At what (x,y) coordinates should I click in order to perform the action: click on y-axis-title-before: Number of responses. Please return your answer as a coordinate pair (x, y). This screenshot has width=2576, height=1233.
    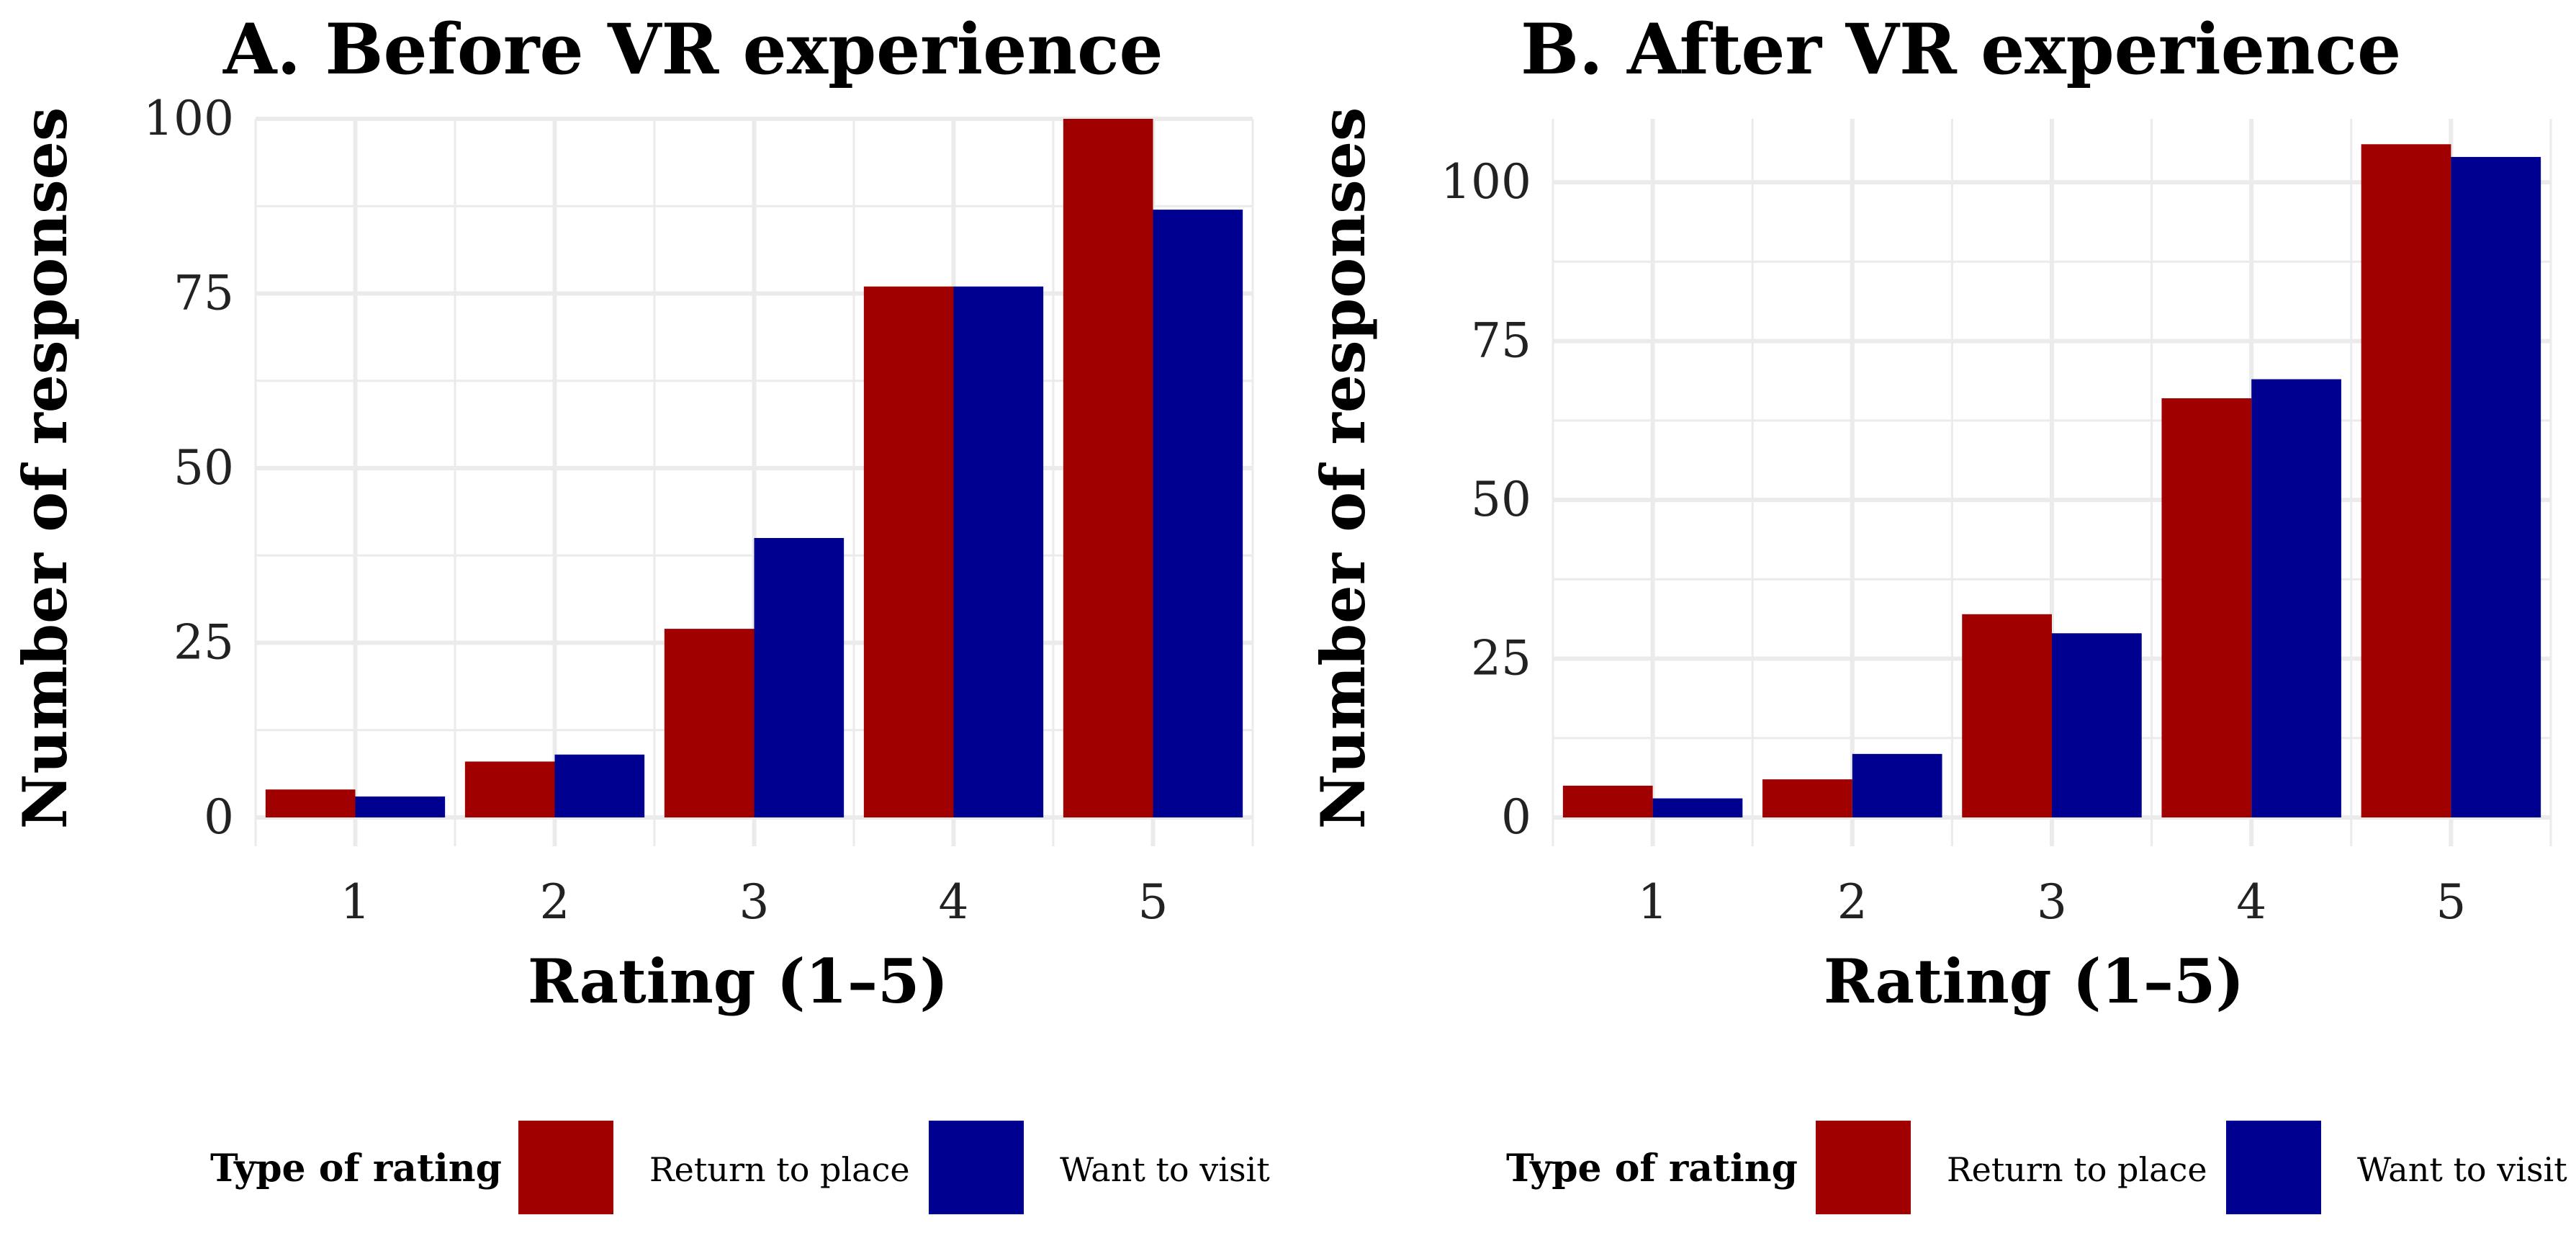
    Looking at the image, I should click on (45, 468).